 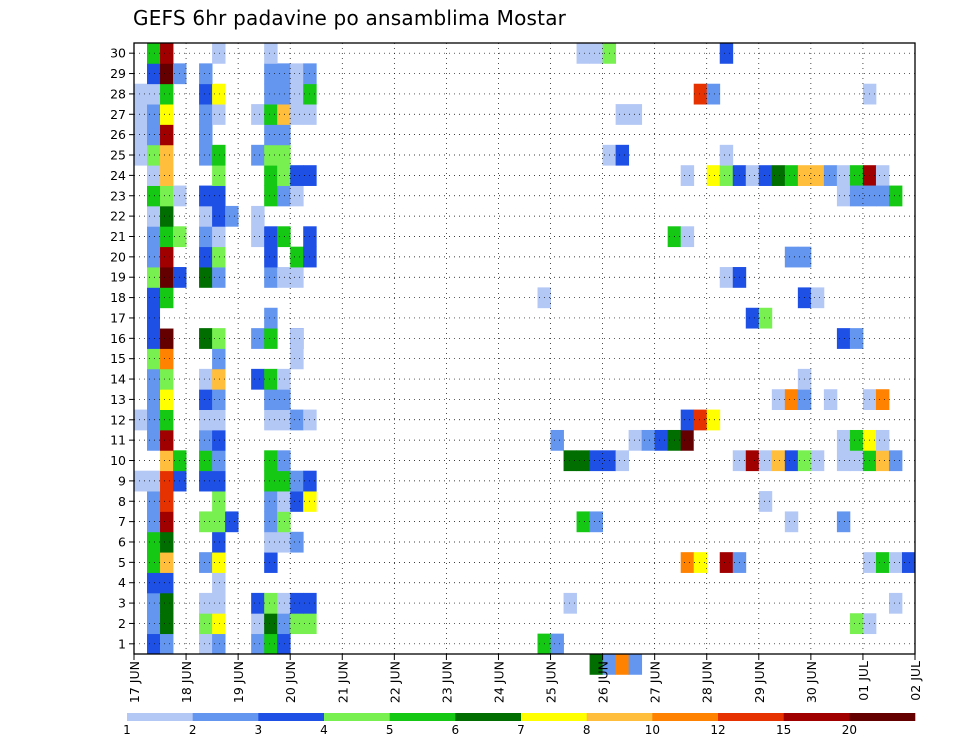 I want to click on x-tick-label: 30 JUN, so click(x=811, y=682).